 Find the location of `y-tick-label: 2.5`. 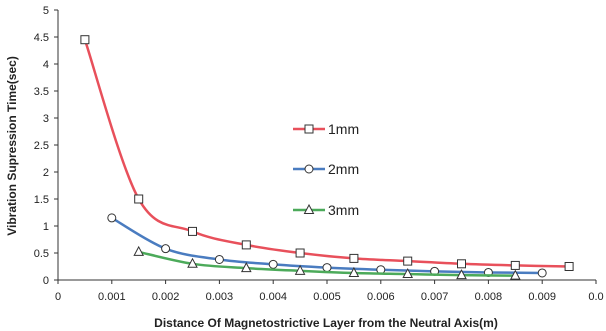

y-tick-label: 2.5 is located at coordinates (41, 146).